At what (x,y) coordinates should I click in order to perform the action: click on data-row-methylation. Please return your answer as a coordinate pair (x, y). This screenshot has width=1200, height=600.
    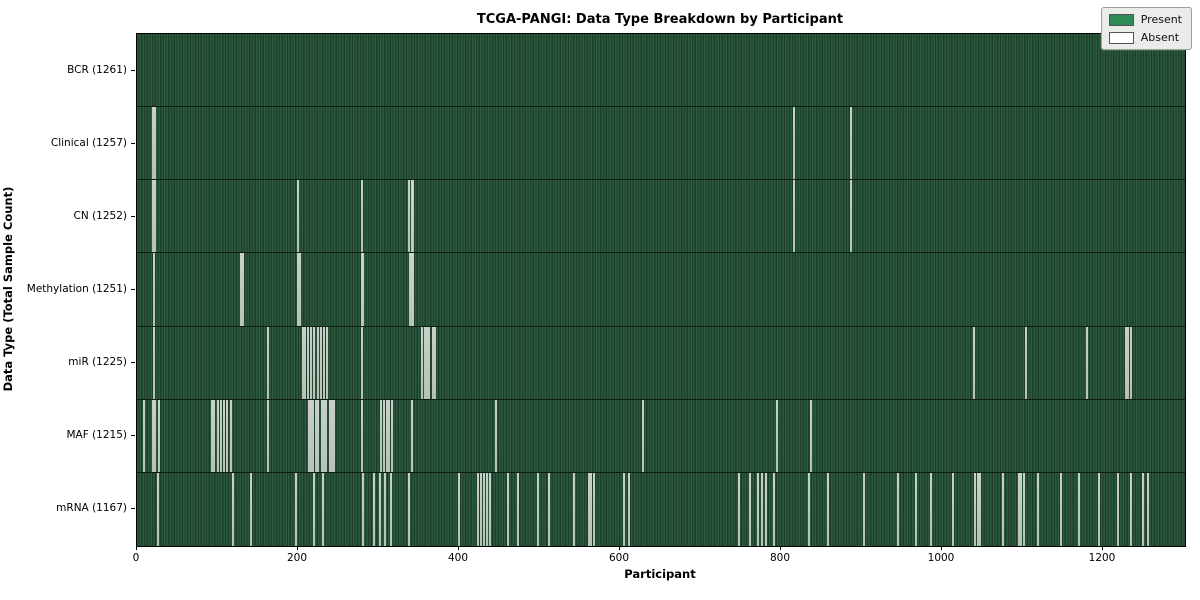
    Looking at the image, I should click on (661, 290).